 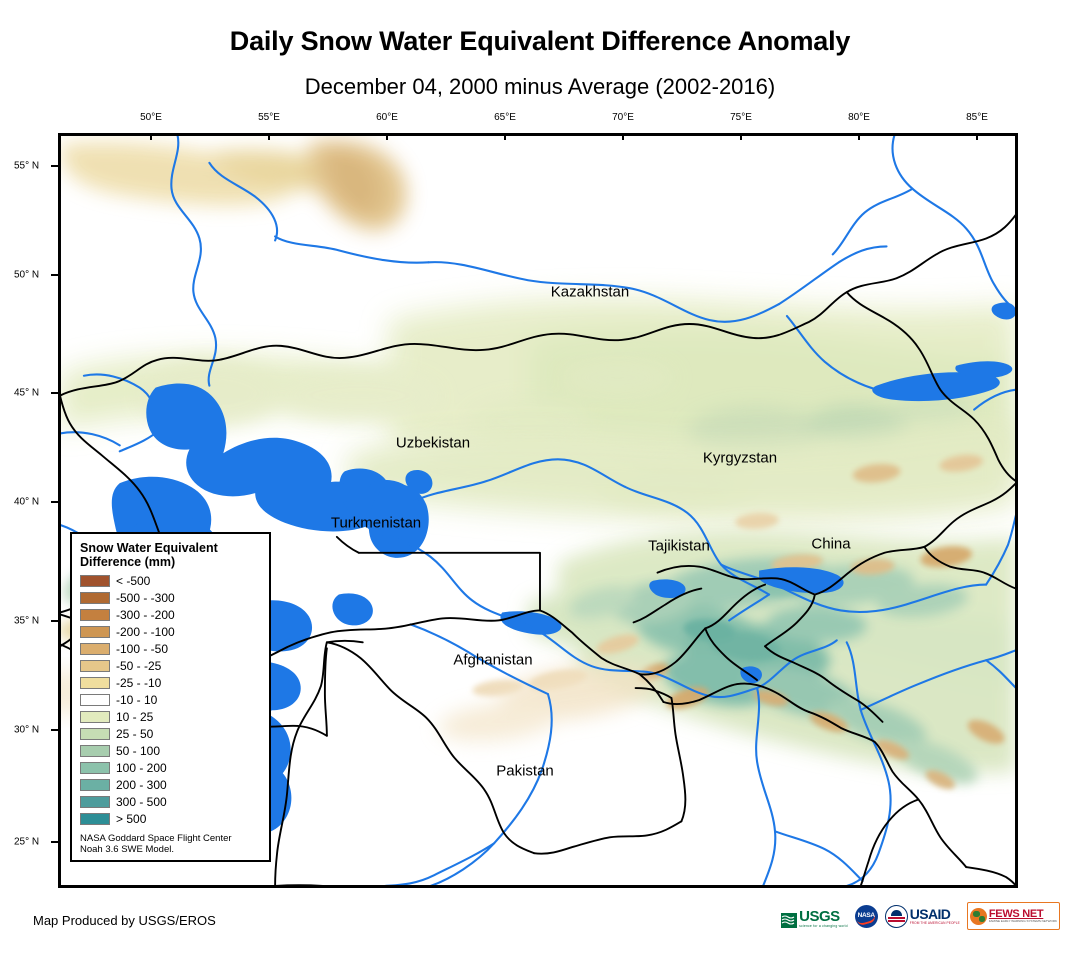 What do you see at coordinates (171, 801) in the screenshot?
I see `legend-row: 300 - 500` at bounding box center [171, 801].